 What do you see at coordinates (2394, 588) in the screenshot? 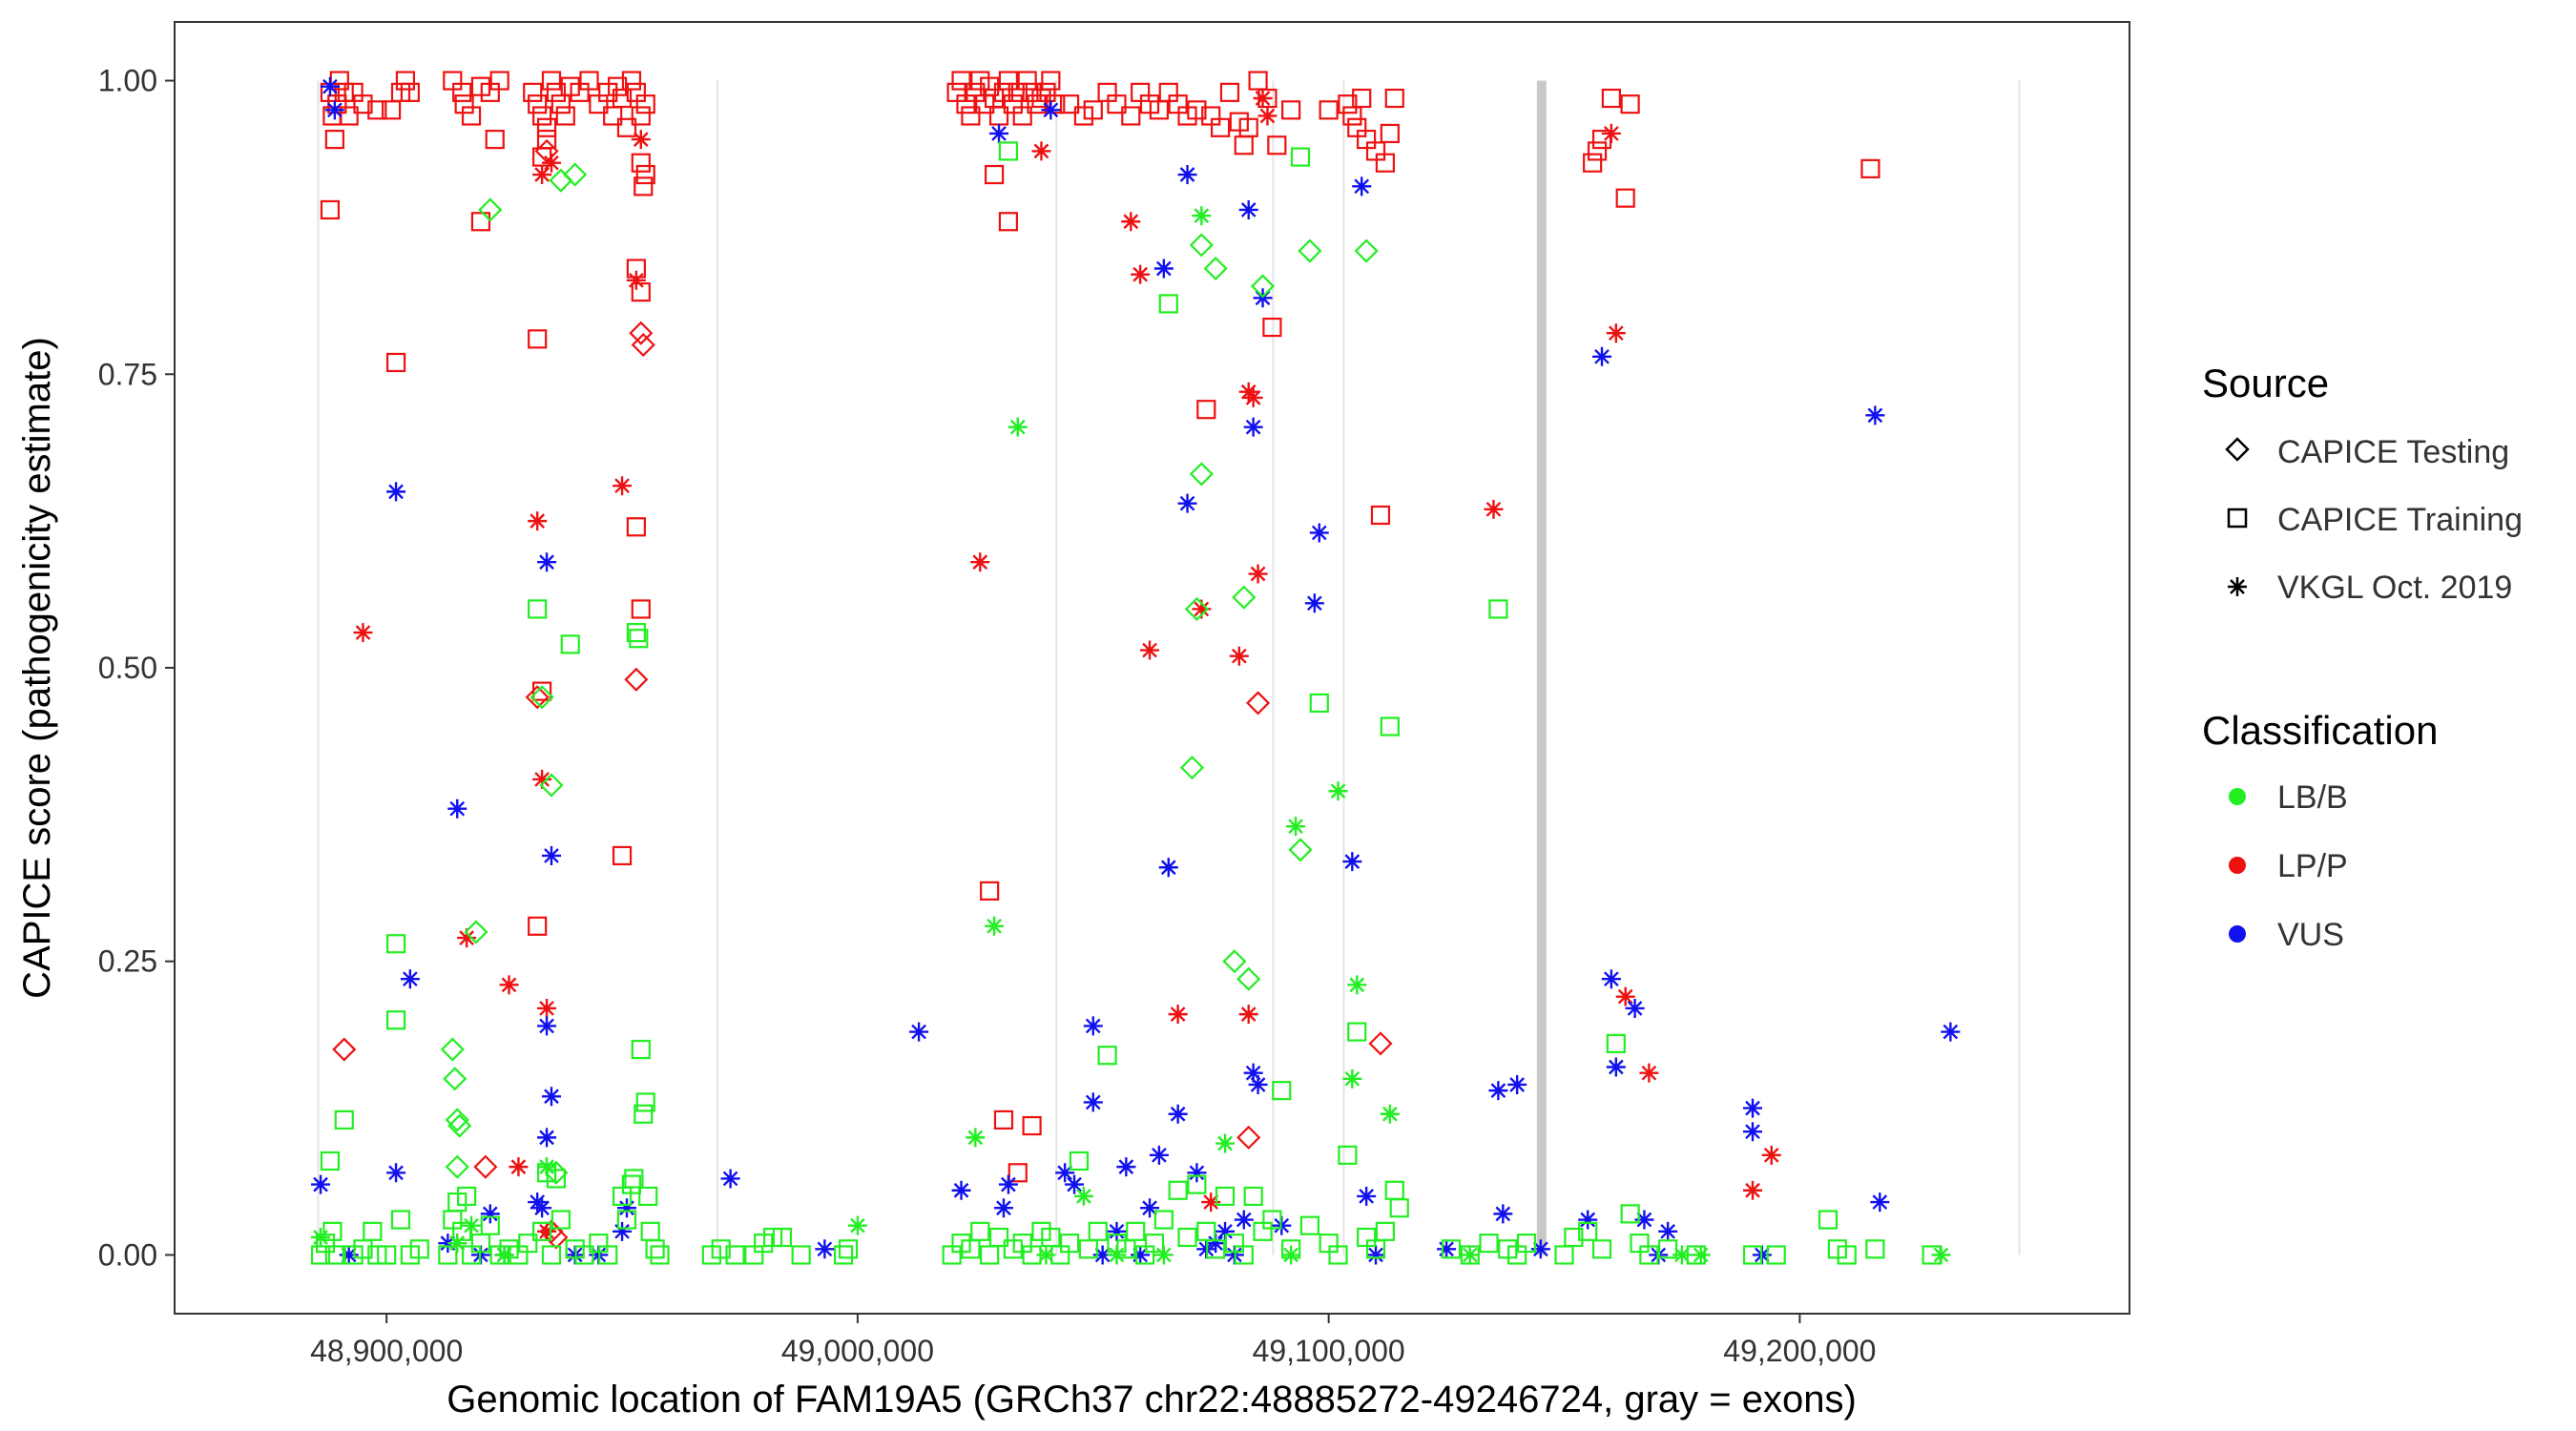
I see `legend-source-label-vkgl: VKGL Oct. 2019` at bounding box center [2394, 588].